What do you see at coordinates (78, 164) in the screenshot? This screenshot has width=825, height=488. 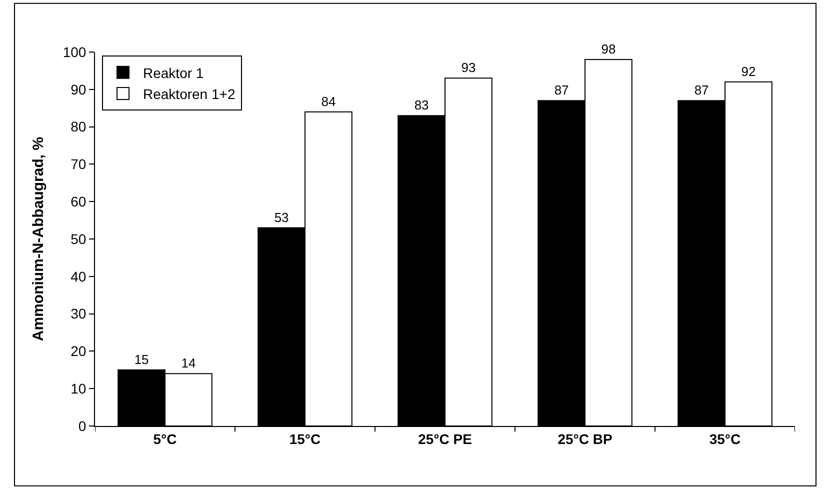 I see `y-tick-label: 70` at bounding box center [78, 164].